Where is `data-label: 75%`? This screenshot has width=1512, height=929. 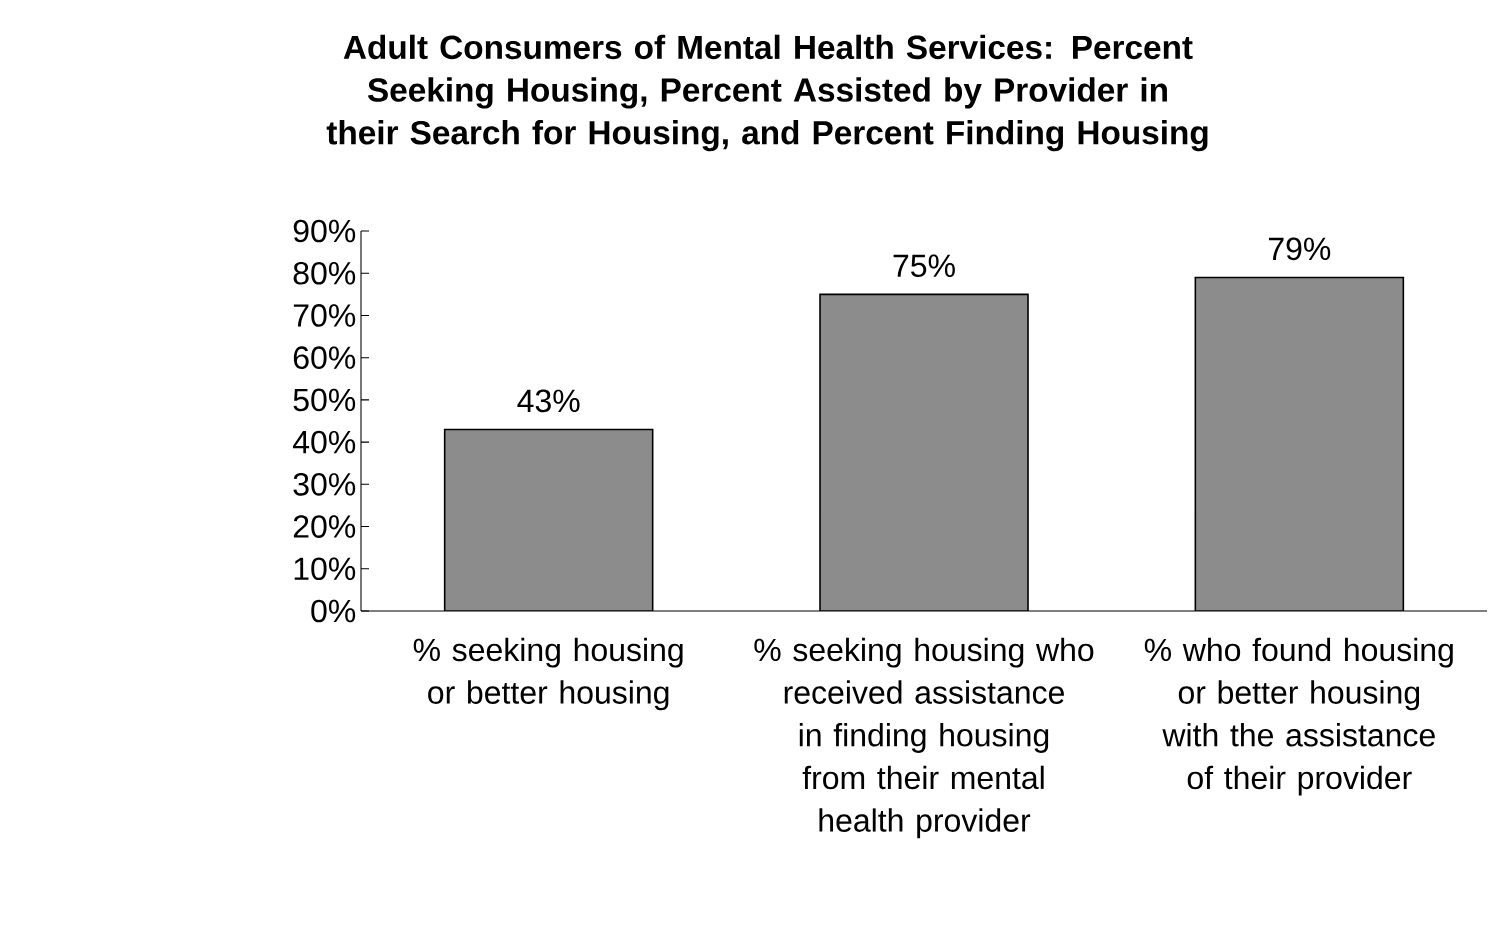 data-label: 75% is located at coordinates (924, 266).